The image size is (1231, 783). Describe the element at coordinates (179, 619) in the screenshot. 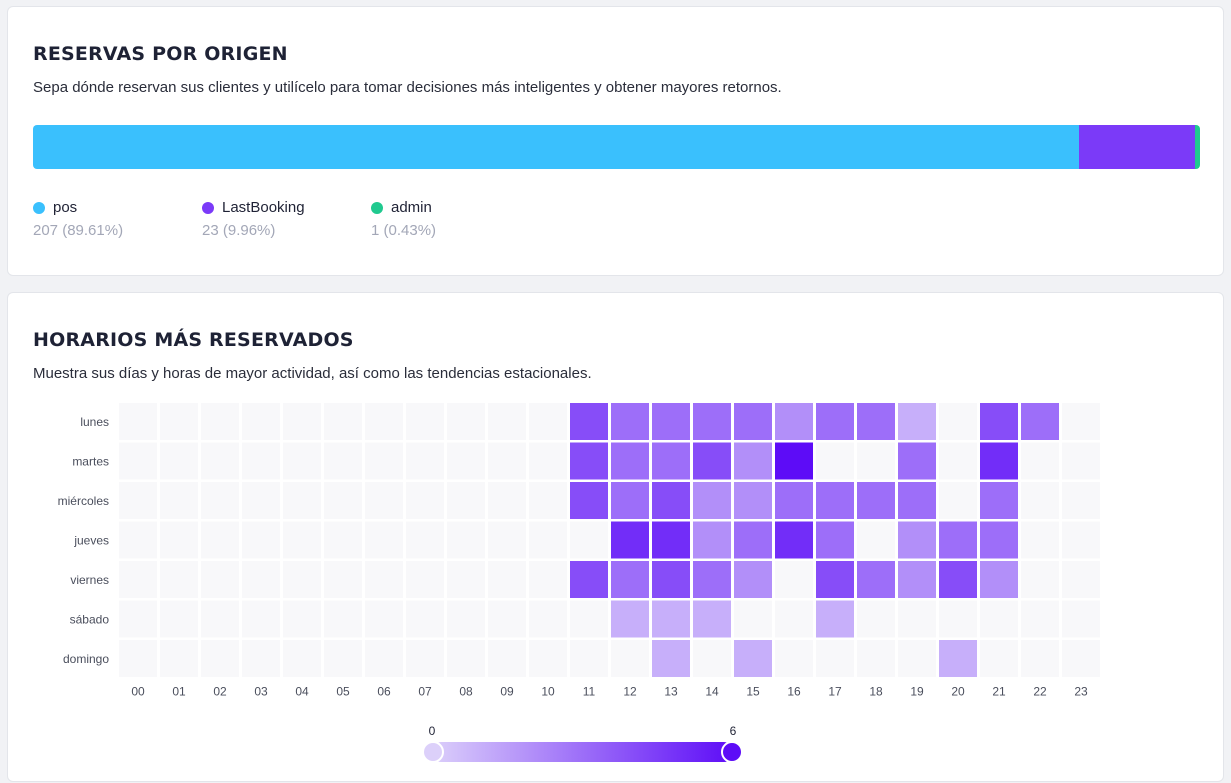

I see `heatmap-cell-sábado-01` at that location.